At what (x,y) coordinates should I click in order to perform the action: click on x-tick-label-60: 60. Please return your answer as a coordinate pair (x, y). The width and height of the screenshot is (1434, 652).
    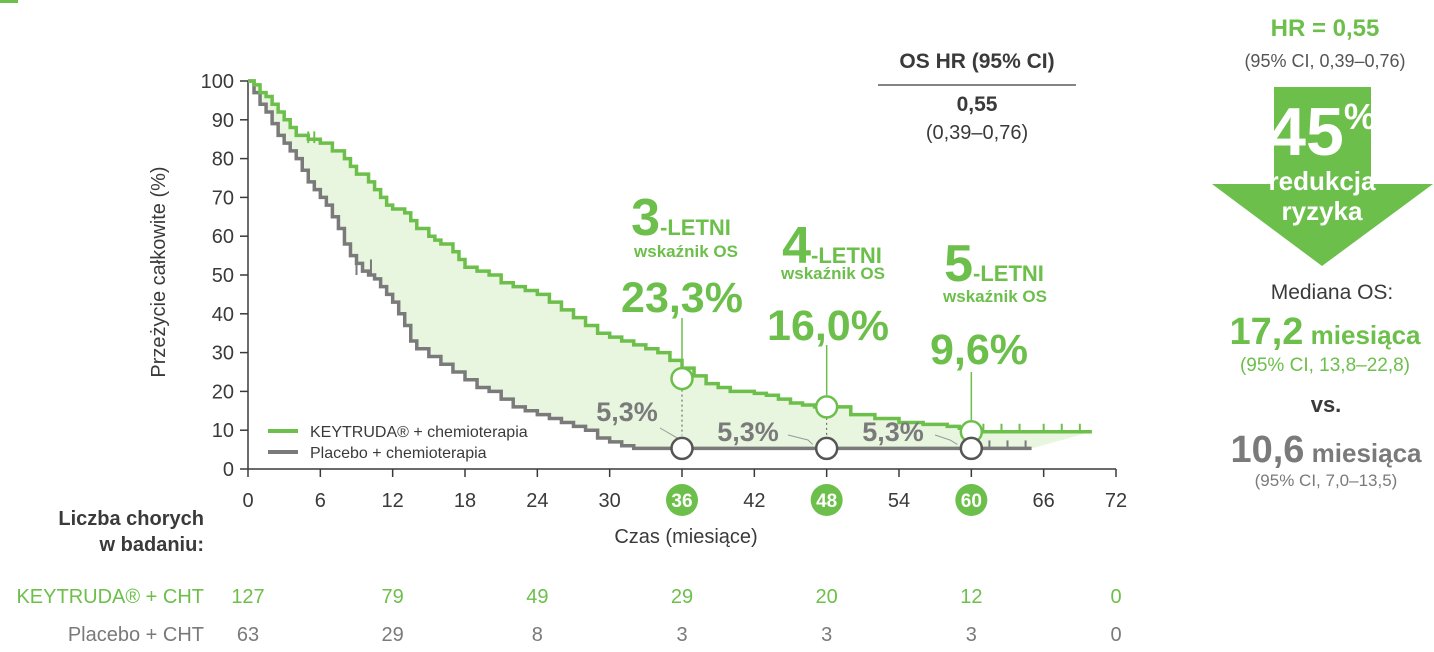
    Looking at the image, I should click on (971, 501).